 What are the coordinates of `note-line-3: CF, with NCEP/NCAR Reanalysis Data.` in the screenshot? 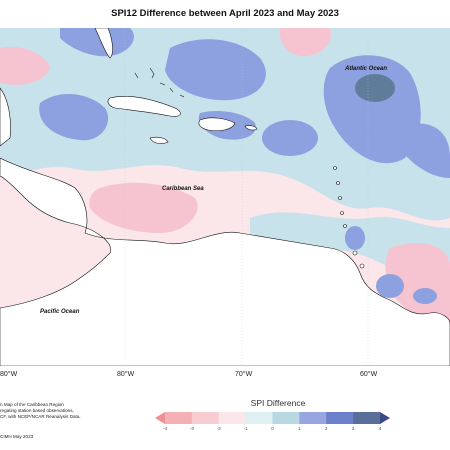 It's located at (40, 416).